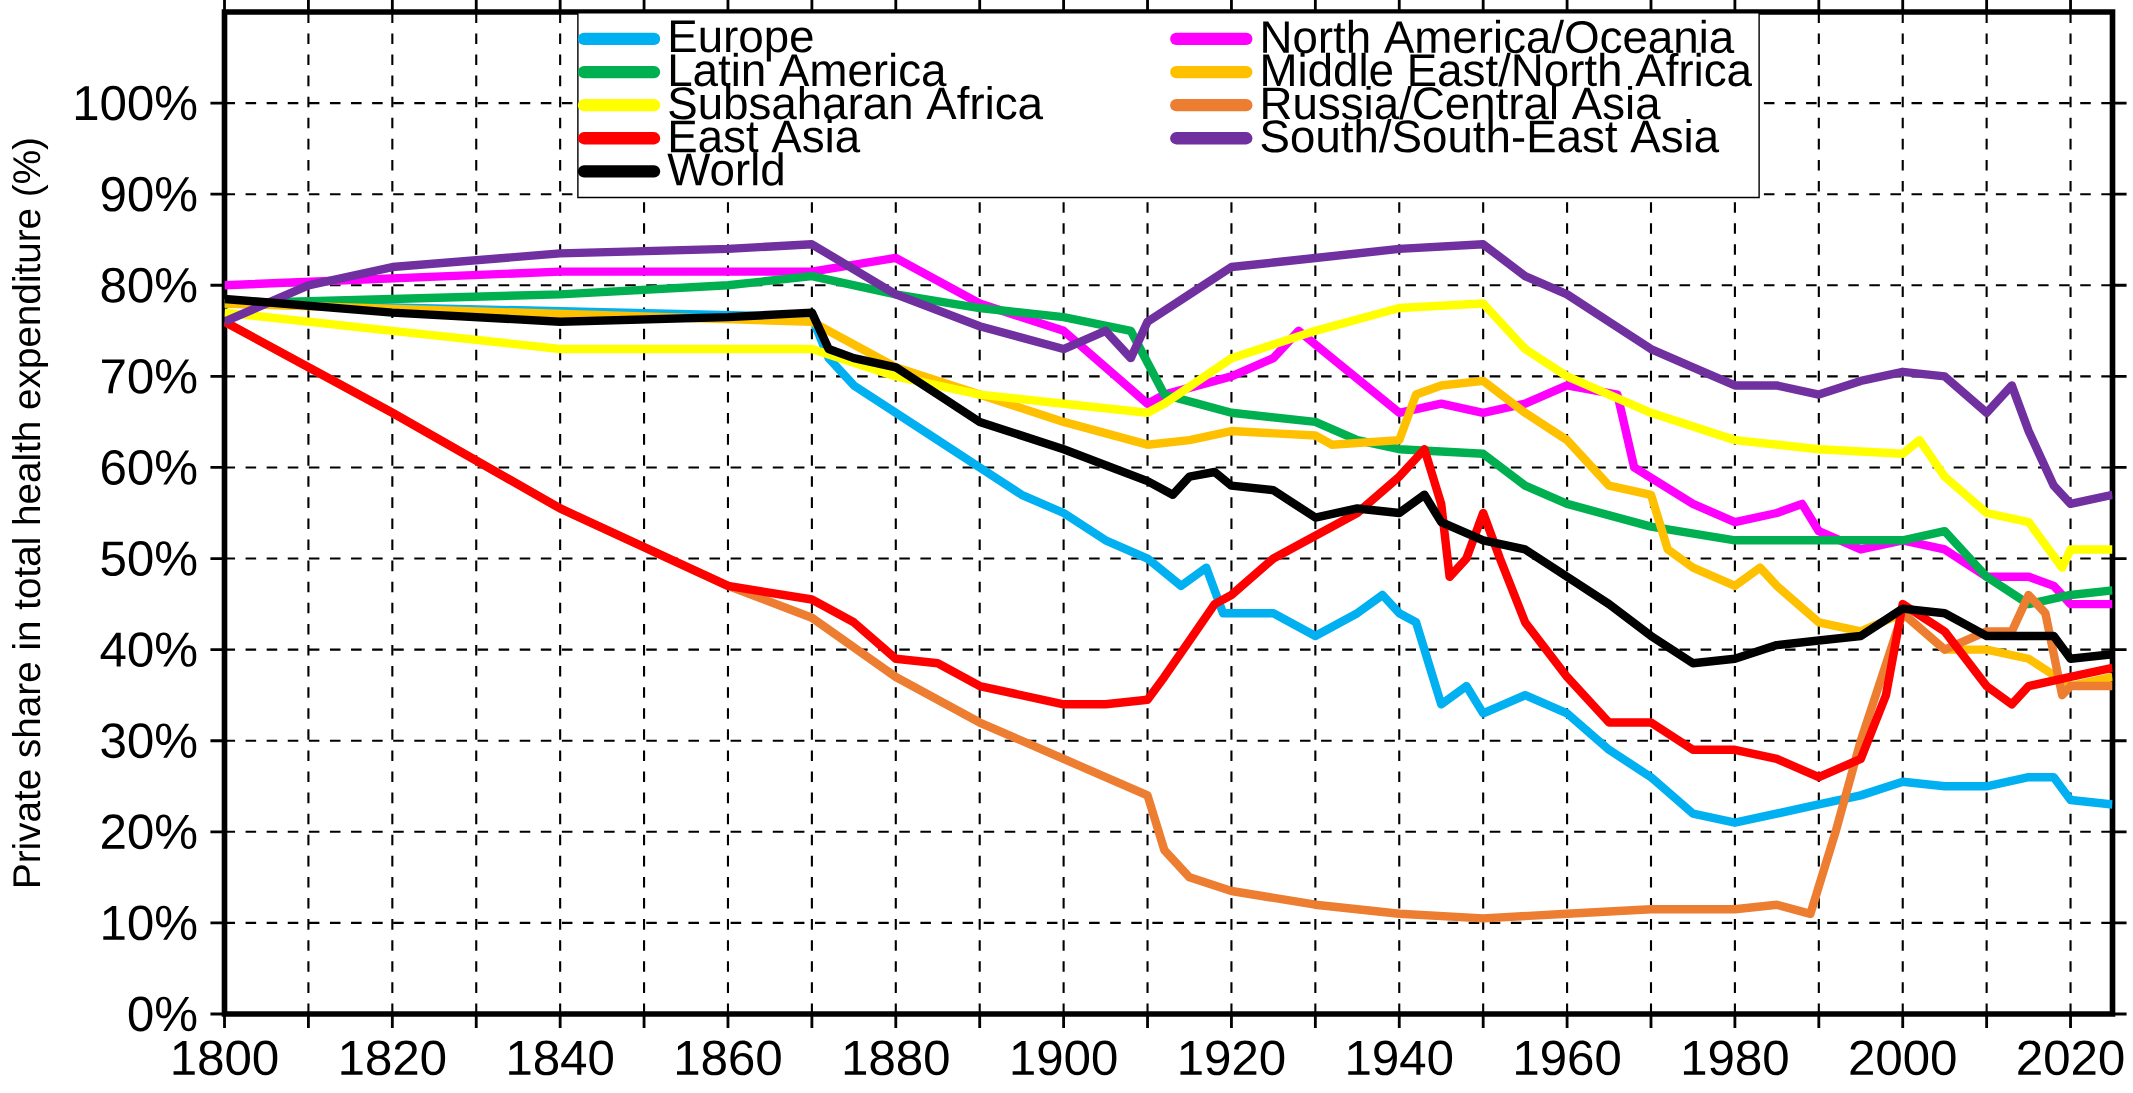 The height and width of the screenshot is (1093, 2133). What do you see at coordinates (136, 103) in the screenshot?
I see `y-tick-label: 100%` at bounding box center [136, 103].